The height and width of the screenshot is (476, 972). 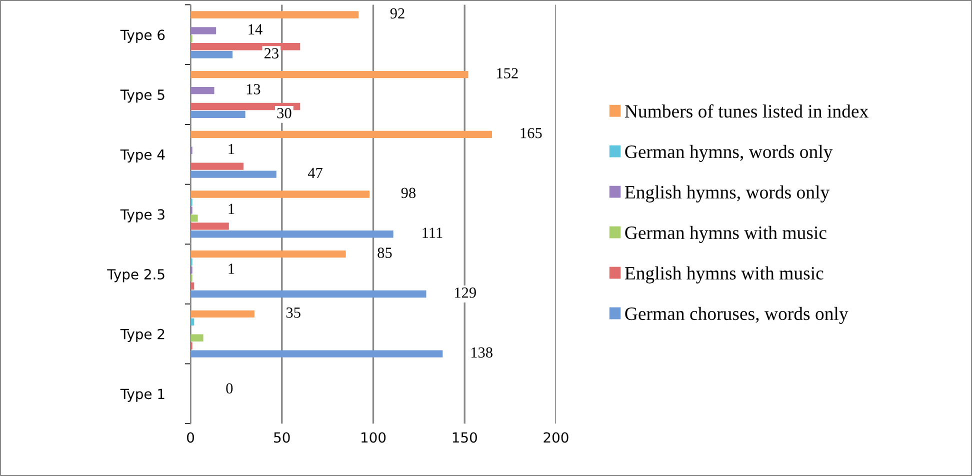 What do you see at coordinates (142, 156) in the screenshot?
I see `y-tick-label: Type 4` at bounding box center [142, 156].